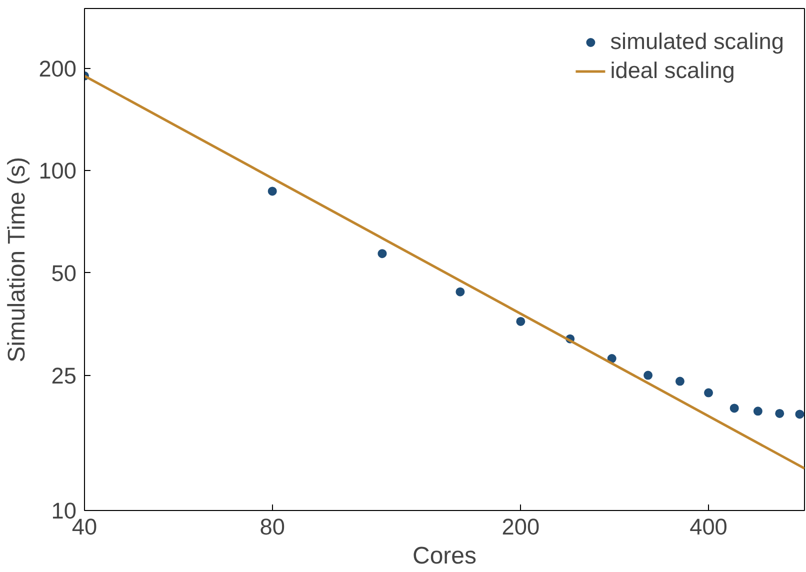  Describe the element at coordinates (57, 68) in the screenshot. I see `y-tick-label: 200` at that location.